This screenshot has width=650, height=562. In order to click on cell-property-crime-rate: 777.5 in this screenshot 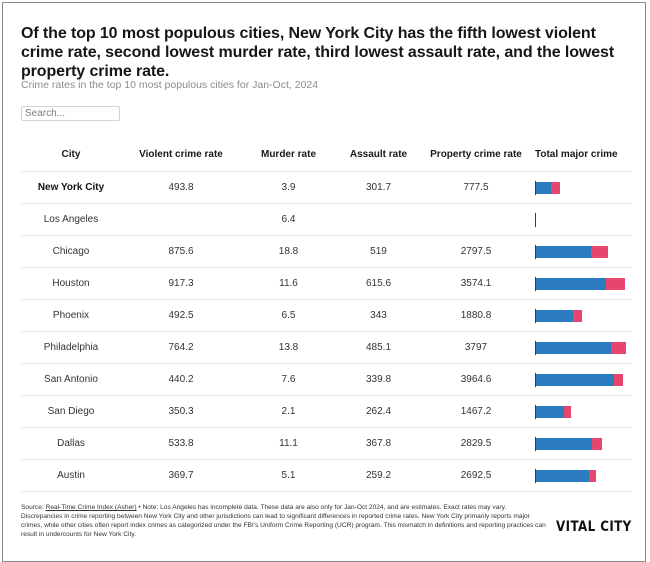, I will do `click(476, 187)`.